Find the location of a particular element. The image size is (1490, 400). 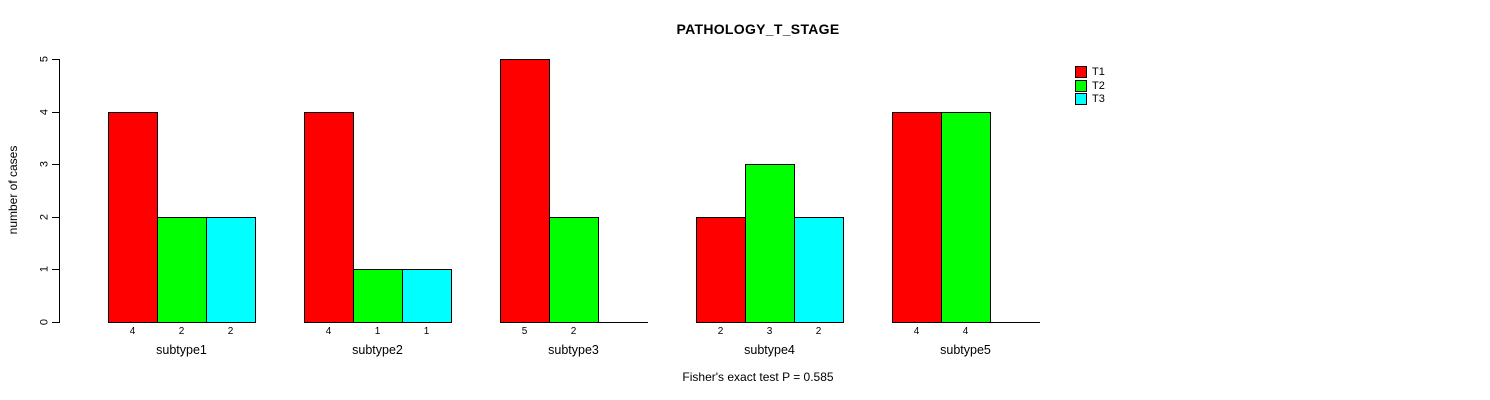

bar-t1-subtype3 is located at coordinates (525, 191).